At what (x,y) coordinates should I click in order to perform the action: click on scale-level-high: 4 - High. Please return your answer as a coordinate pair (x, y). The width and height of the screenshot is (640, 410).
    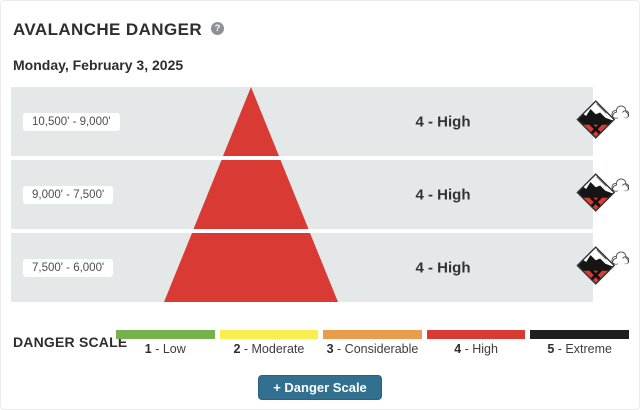
    Looking at the image, I should click on (476, 343).